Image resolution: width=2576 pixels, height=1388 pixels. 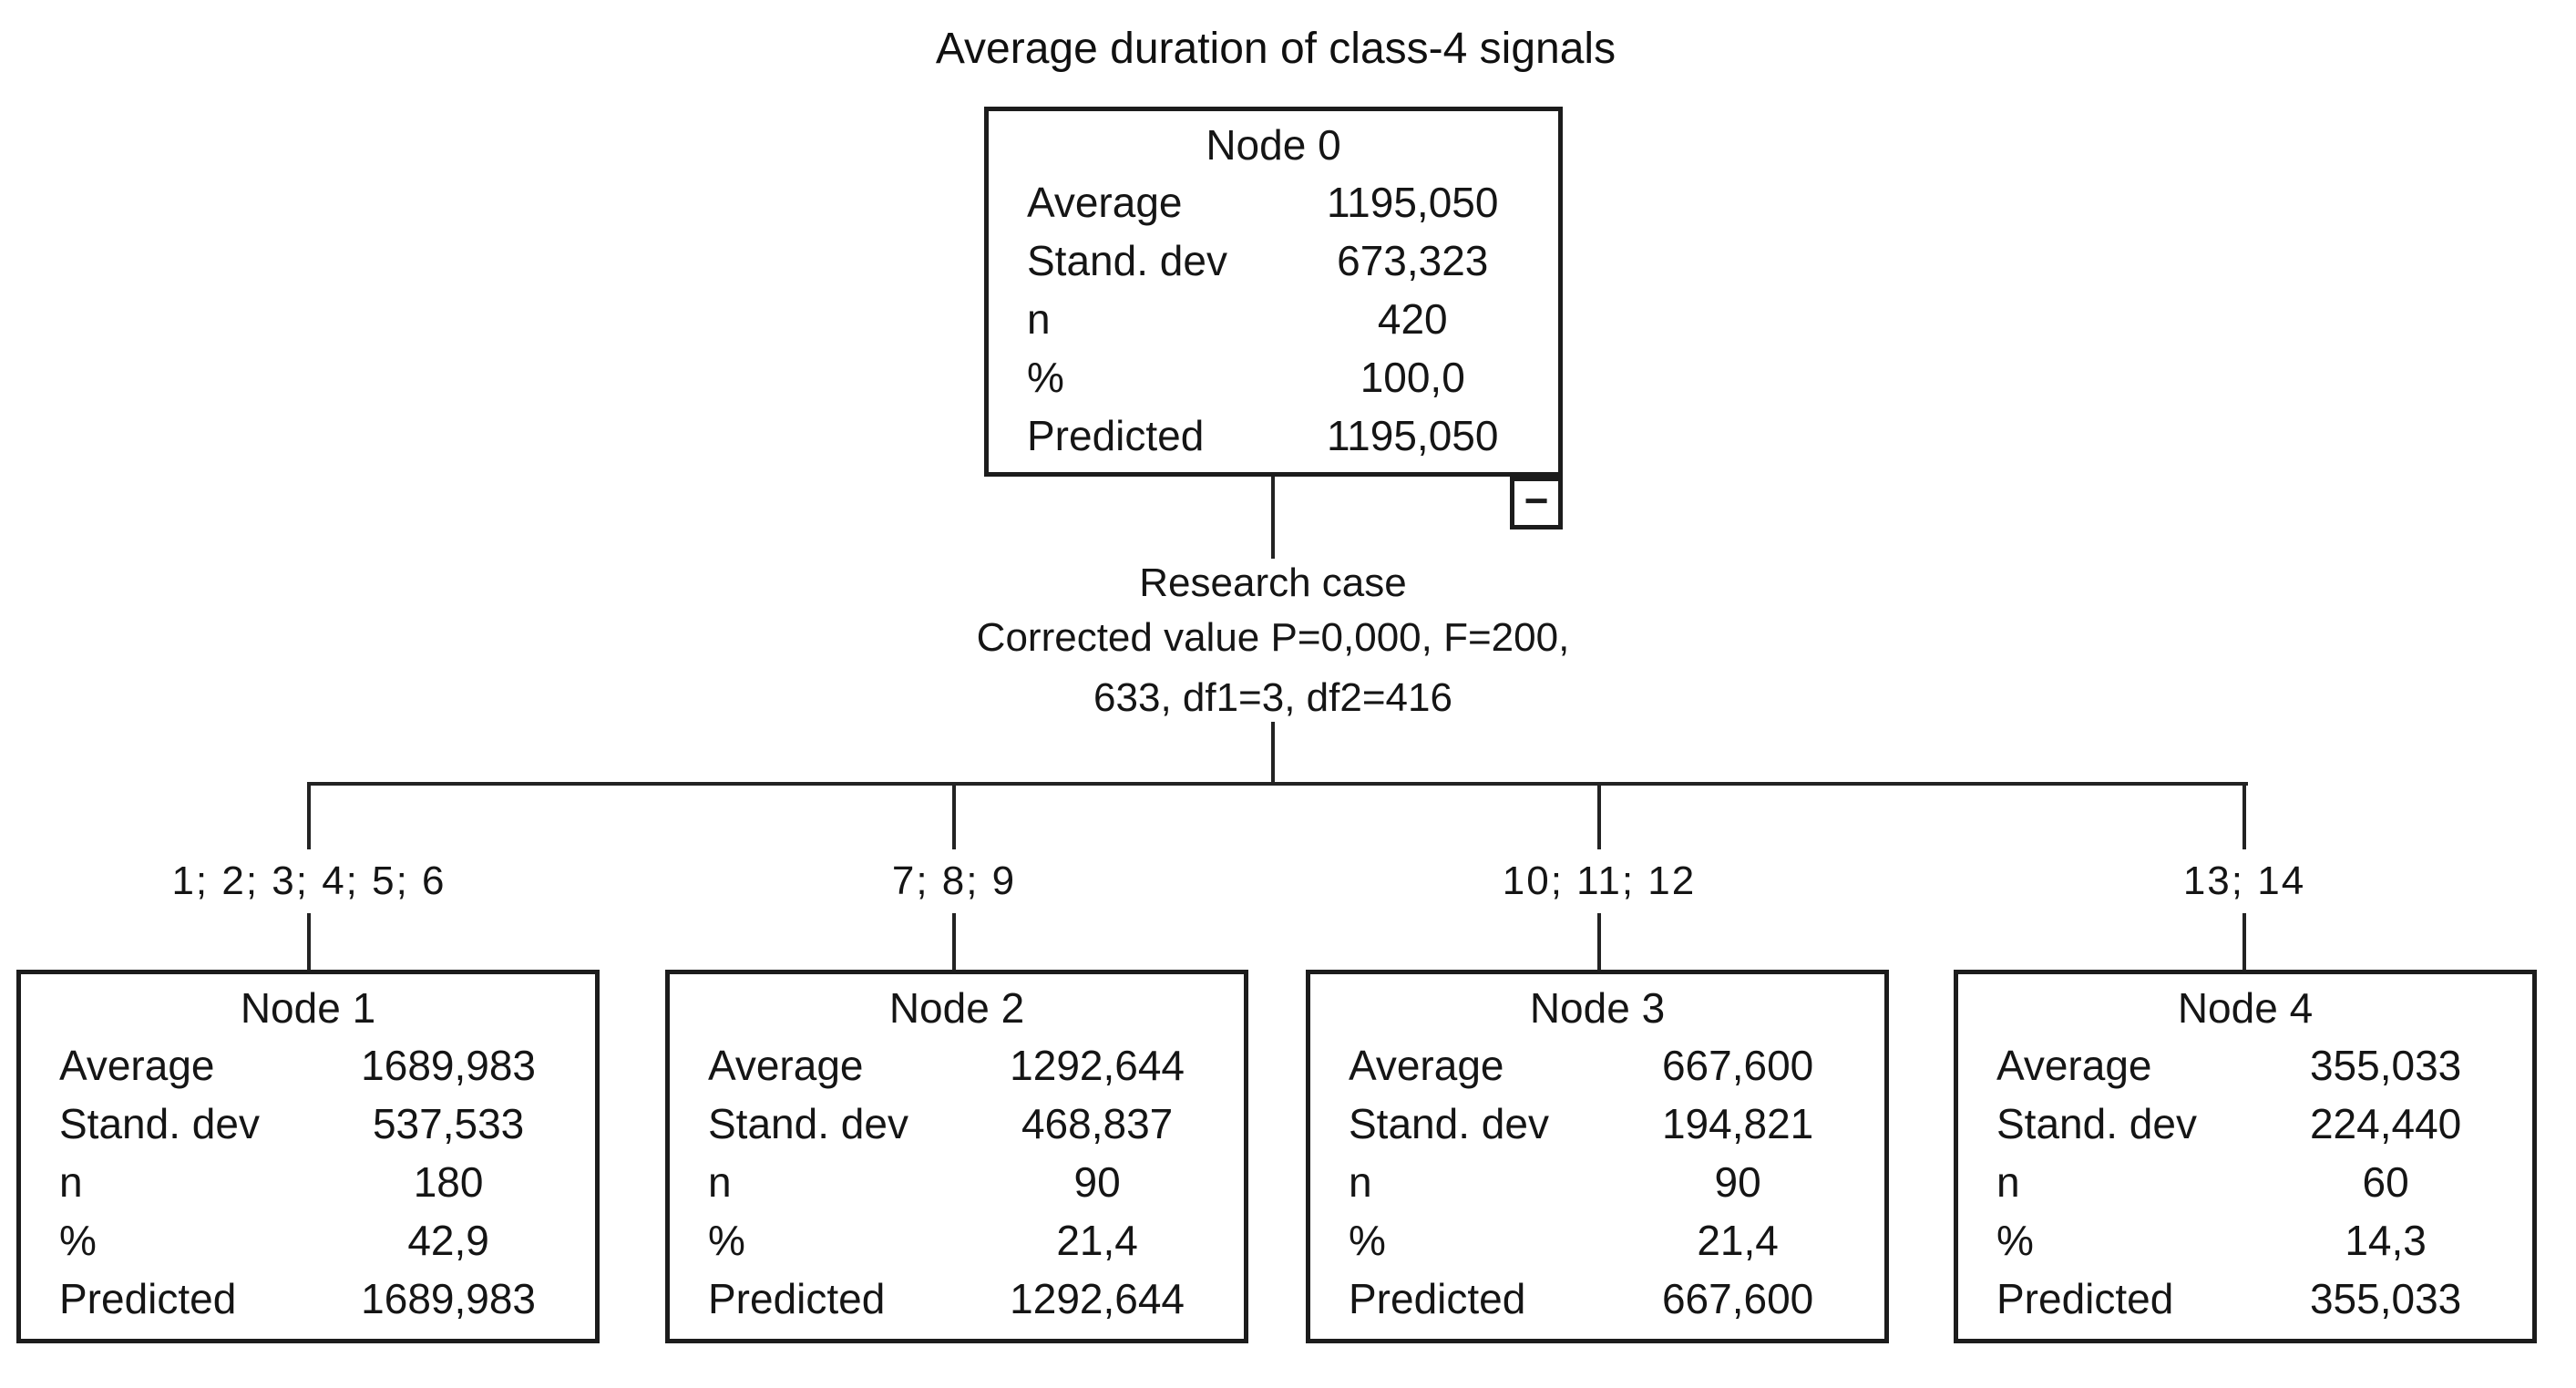 I want to click on branch-2-lower-line, so click(x=954, y=942).